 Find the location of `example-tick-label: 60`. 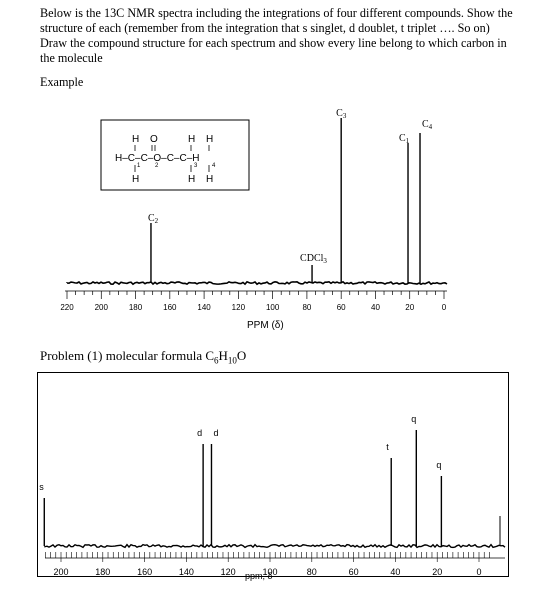

example-tick-label: 60 is located at coordinates (341, 307).